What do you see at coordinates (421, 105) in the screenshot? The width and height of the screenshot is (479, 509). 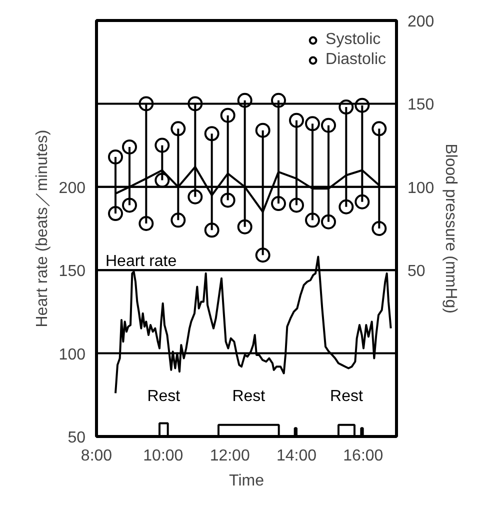 I see `y2-tick-label: 150` at bounding box center [421, 105].